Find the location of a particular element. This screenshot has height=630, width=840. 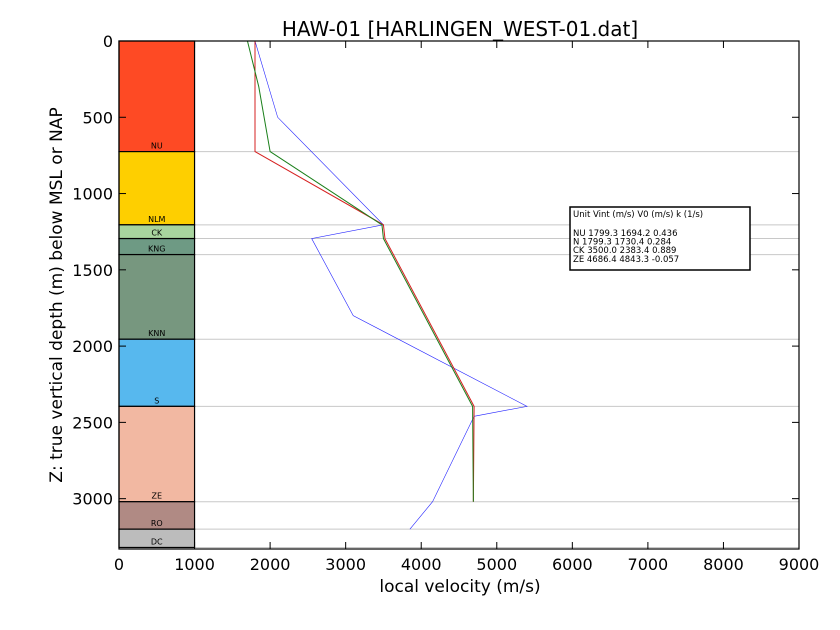

unit-label-kng: KNG is located at coordinates (156, 249).